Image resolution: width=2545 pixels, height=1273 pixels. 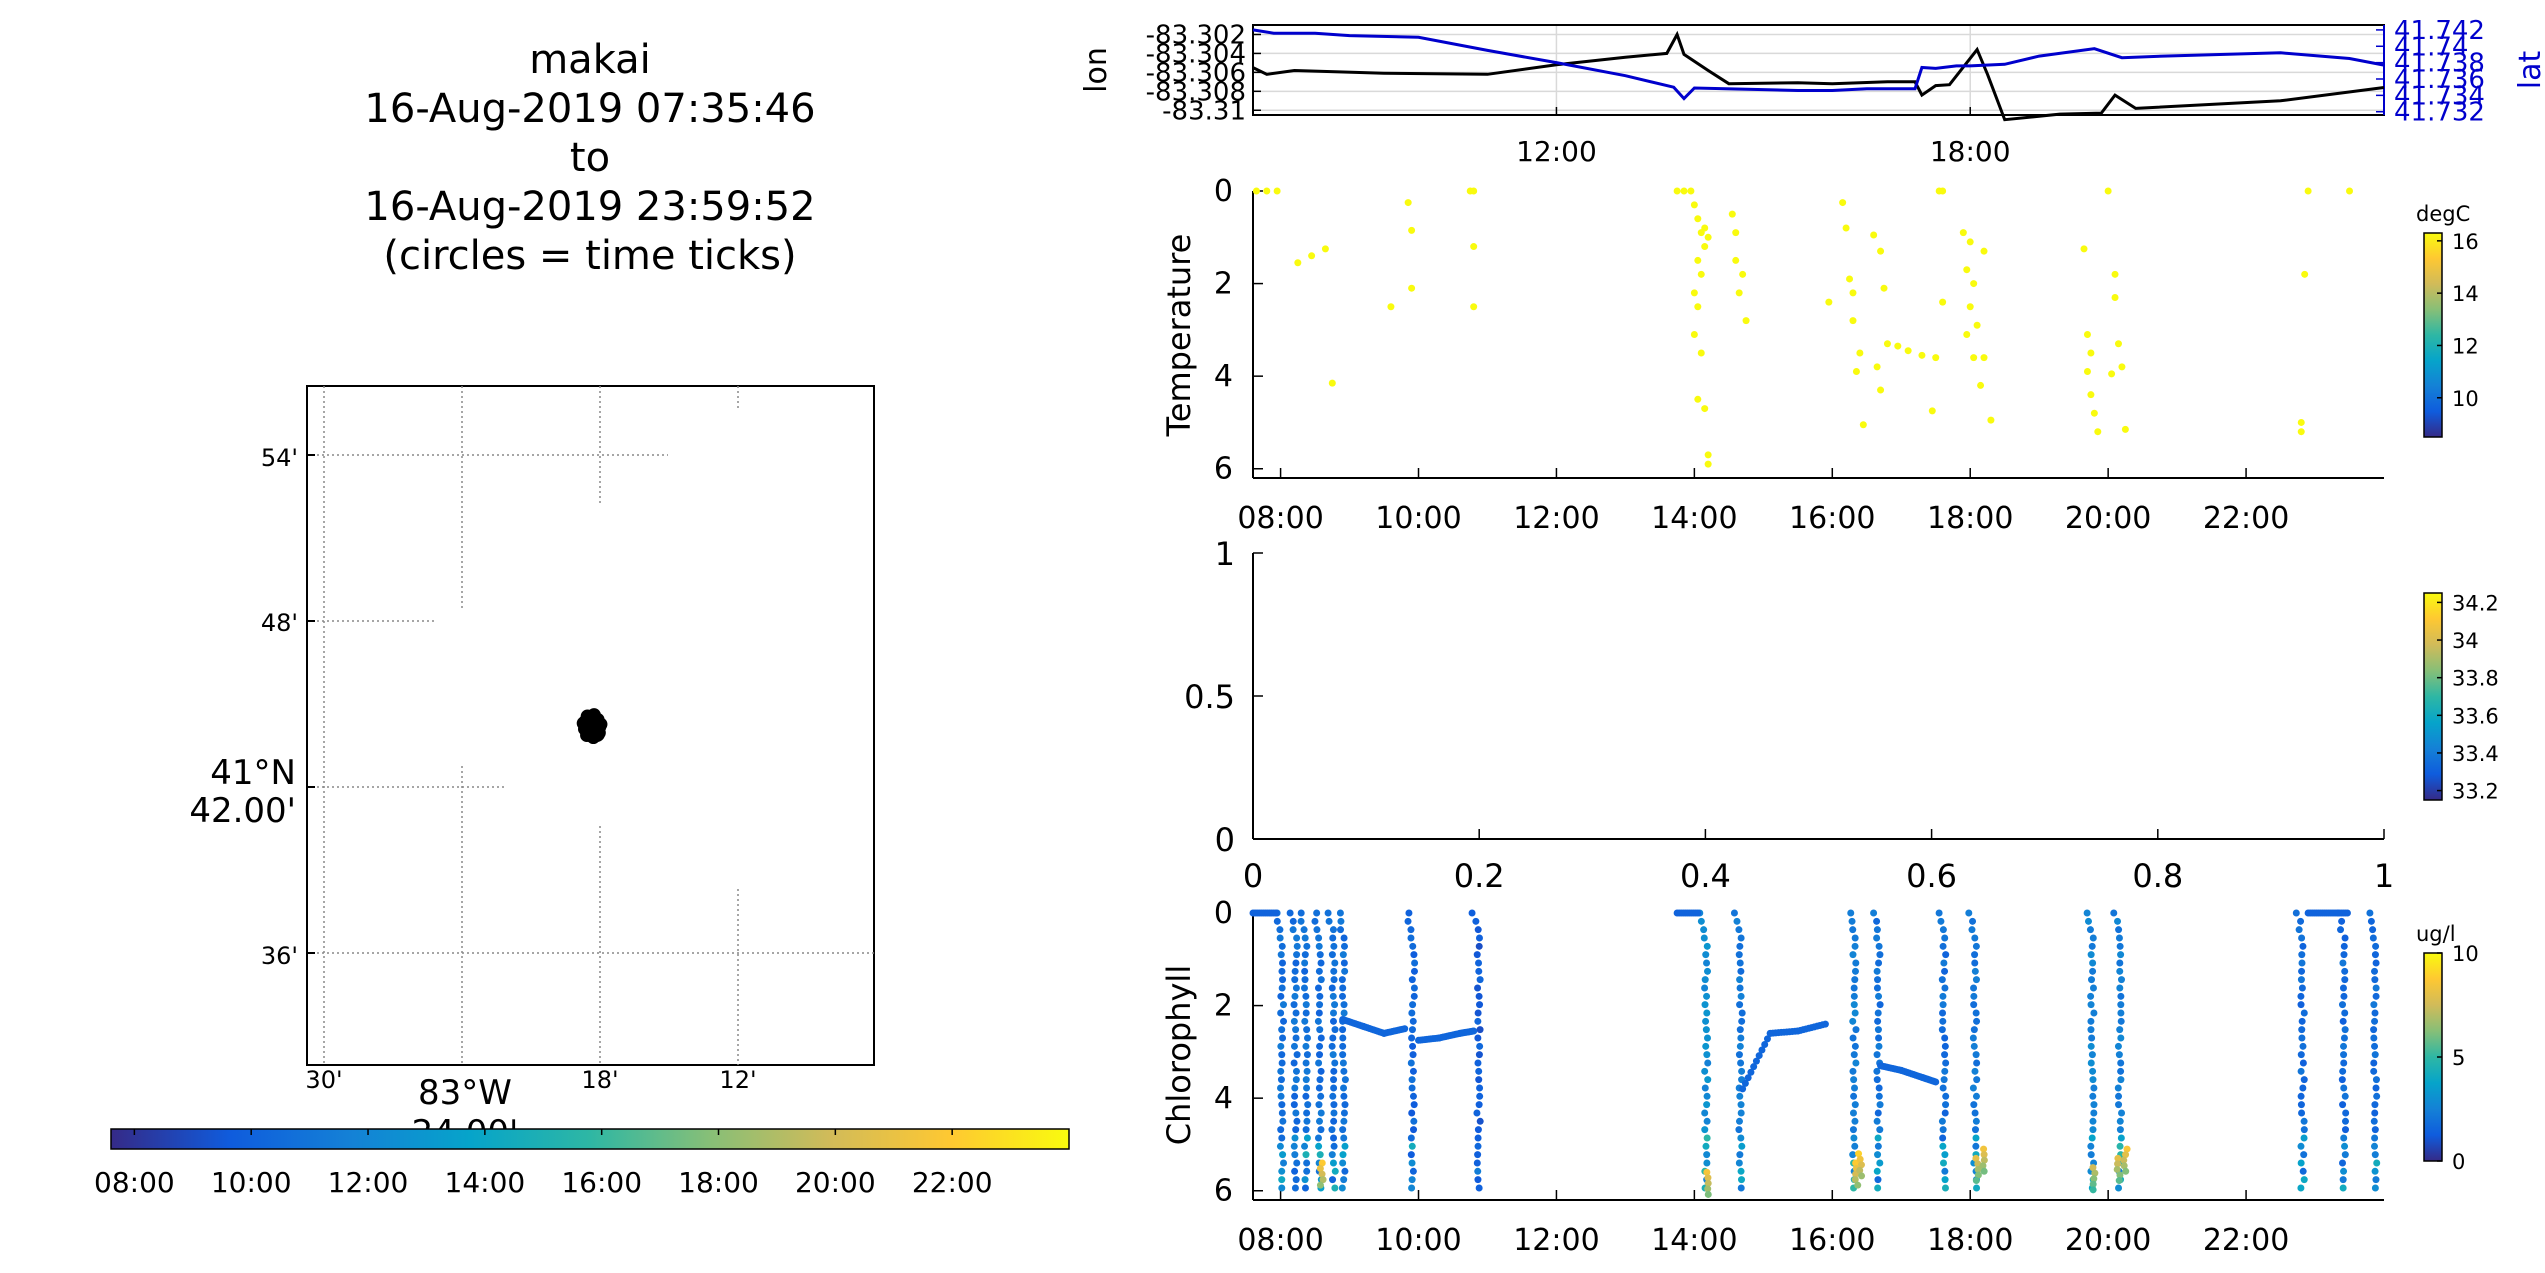 What do you see at coordinates (2439, 80) in the screenshot?
I see `lat-tick-label: 41.736` at bounding box center [2439, 80].